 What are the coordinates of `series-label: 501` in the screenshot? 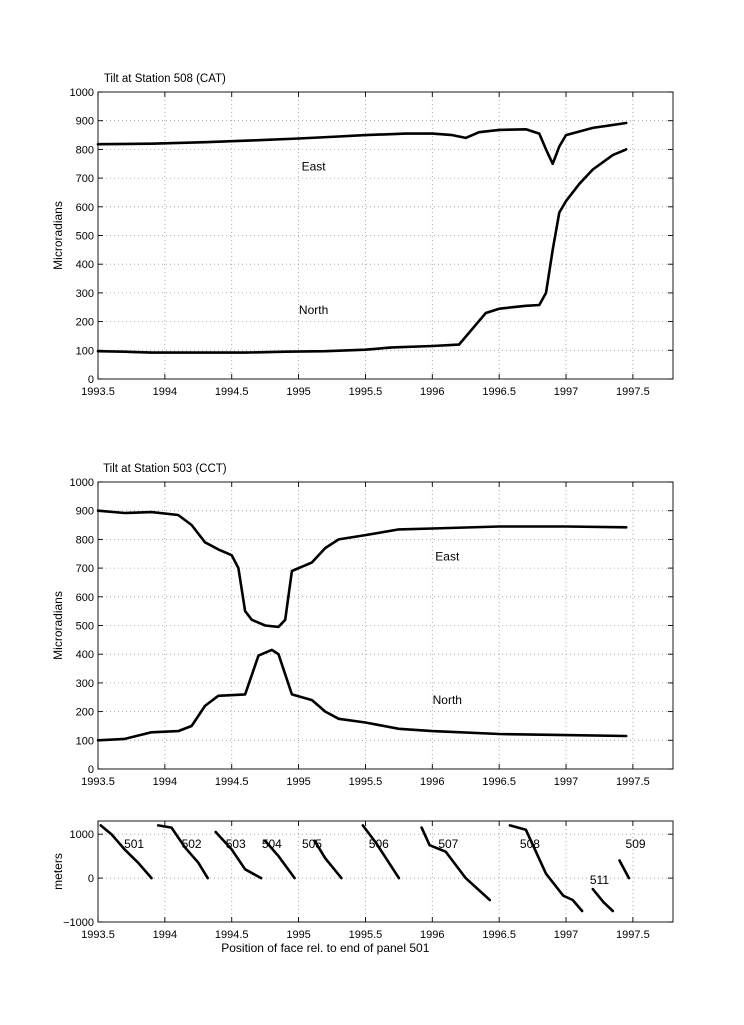 It's located at (134, 844).